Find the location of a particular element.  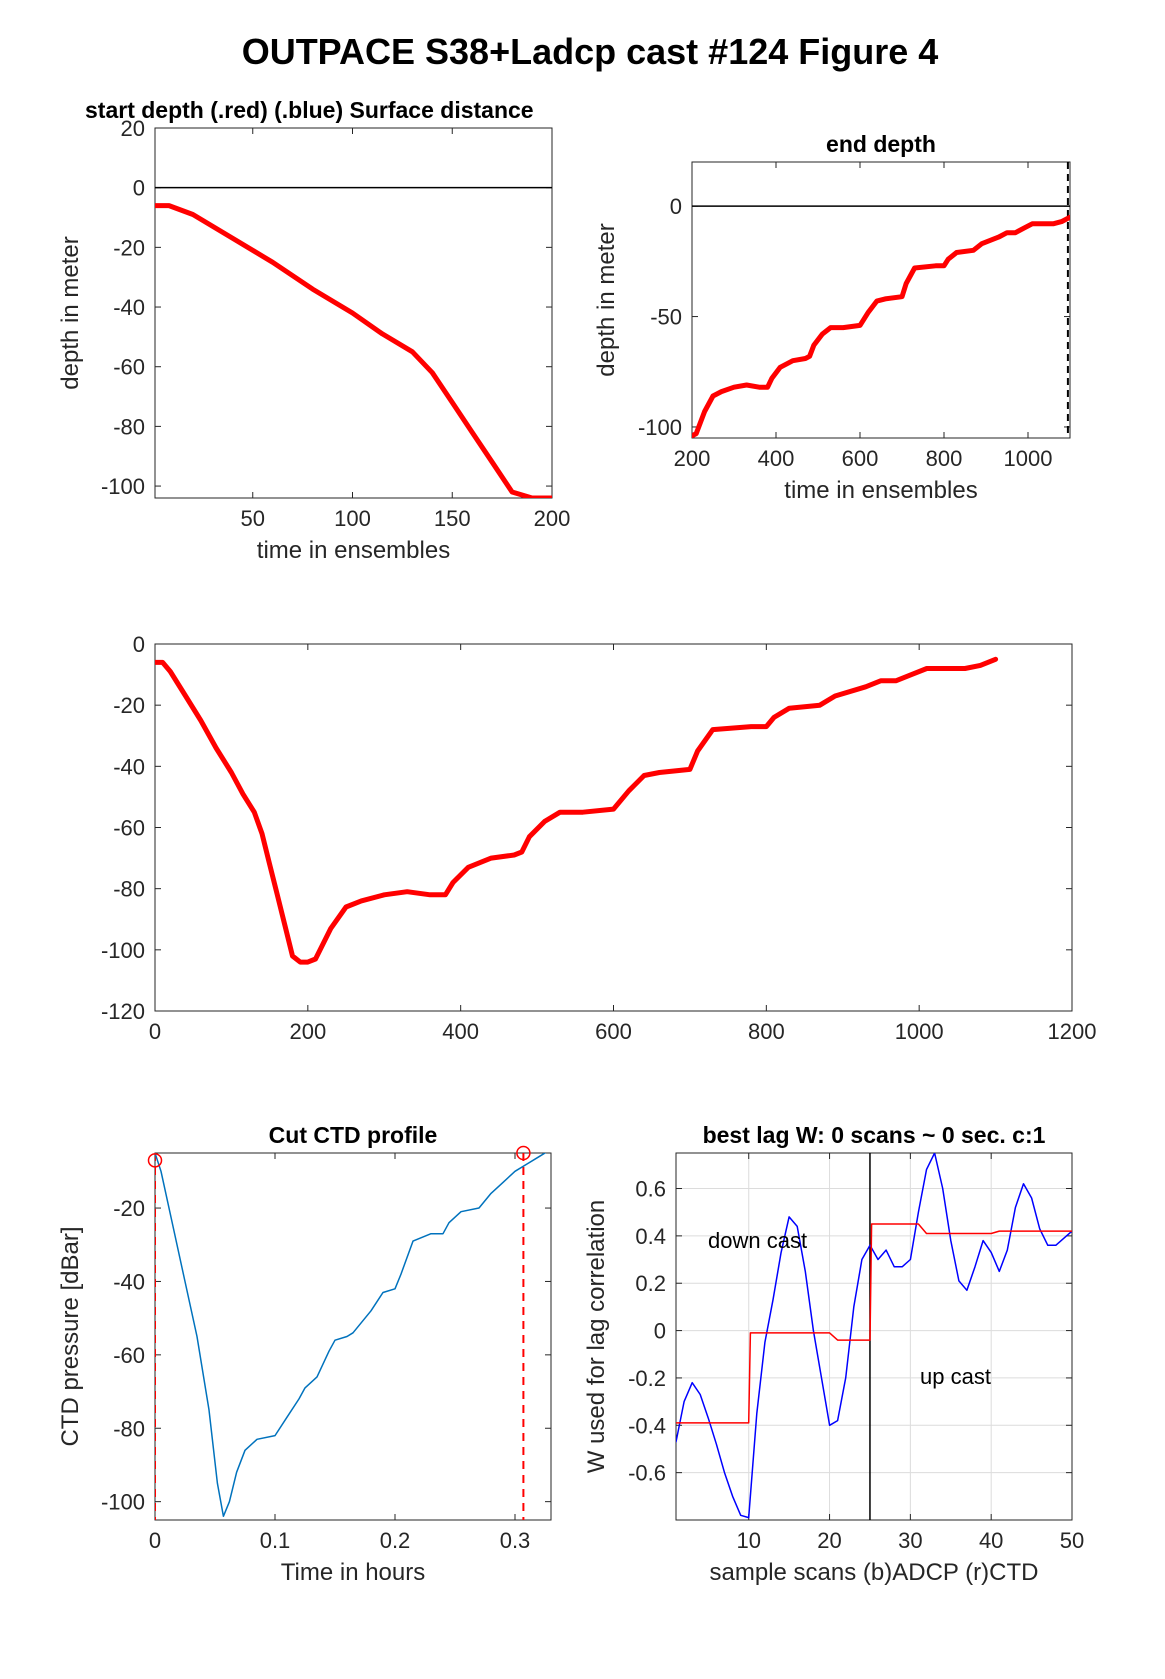

y-tick-label: 0.6 is located at coordinates (650, 1189).